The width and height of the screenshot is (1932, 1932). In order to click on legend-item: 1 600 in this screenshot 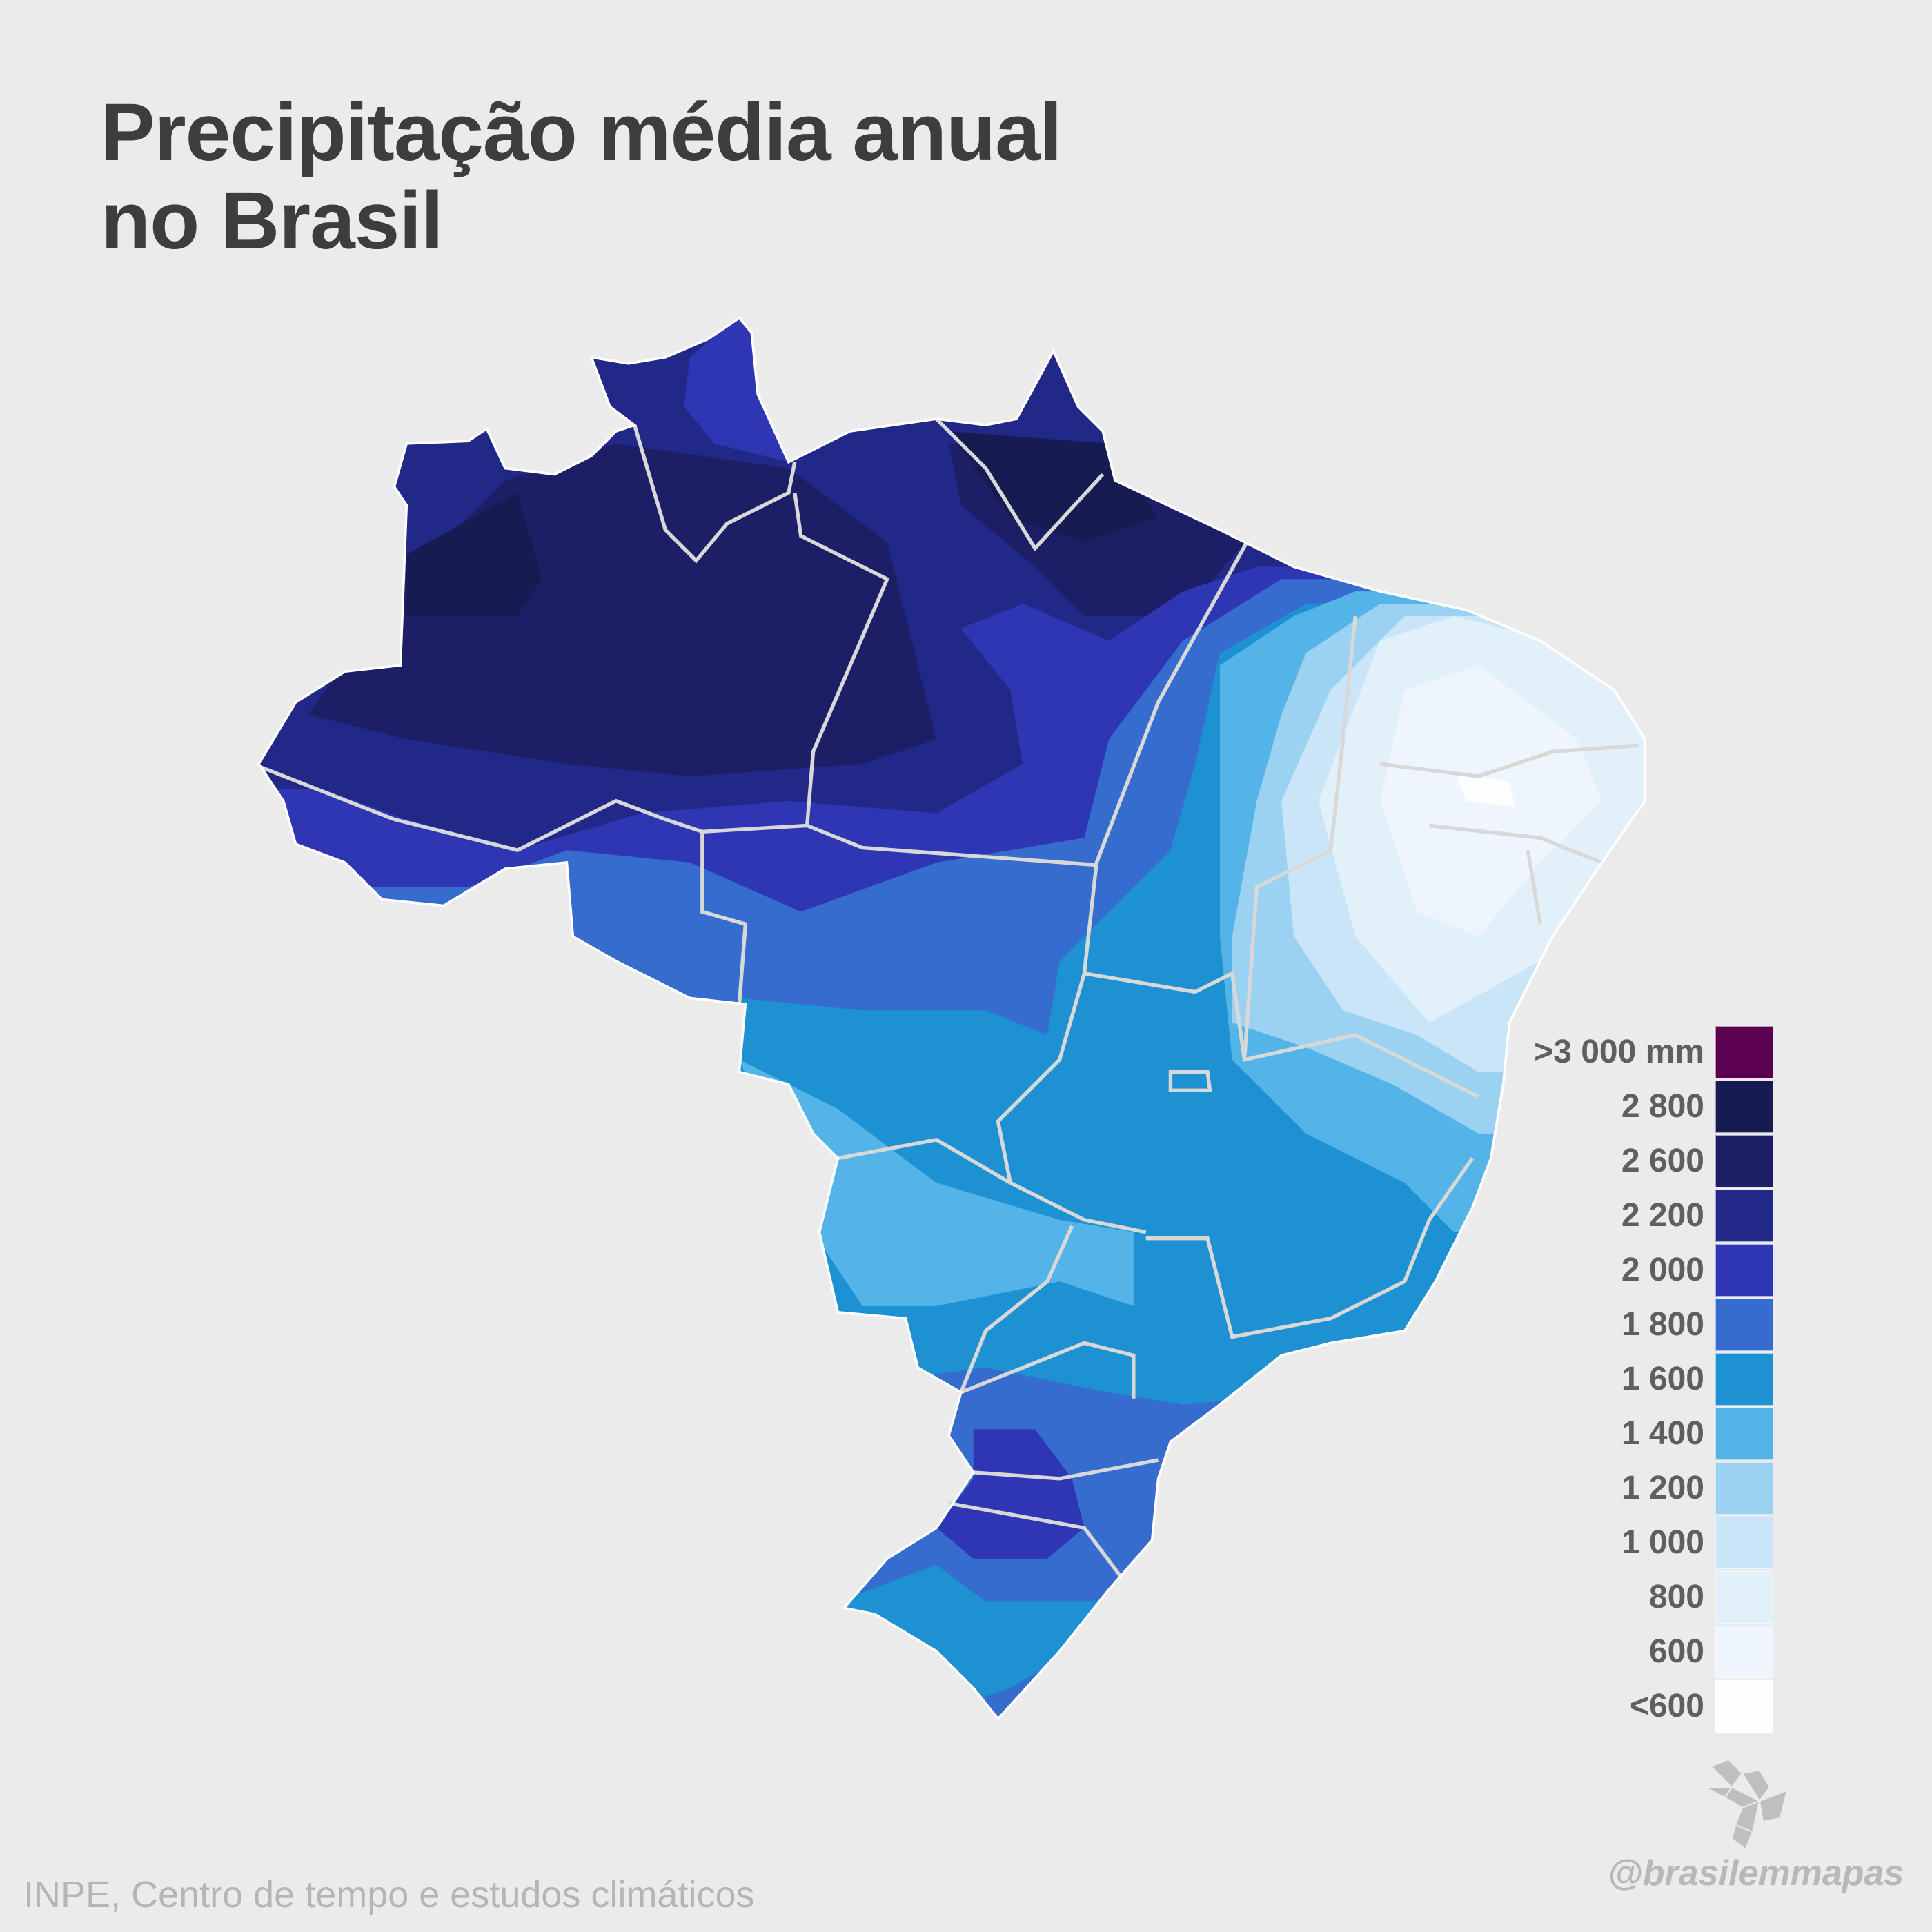, I will do `click(1628, 1379)`.